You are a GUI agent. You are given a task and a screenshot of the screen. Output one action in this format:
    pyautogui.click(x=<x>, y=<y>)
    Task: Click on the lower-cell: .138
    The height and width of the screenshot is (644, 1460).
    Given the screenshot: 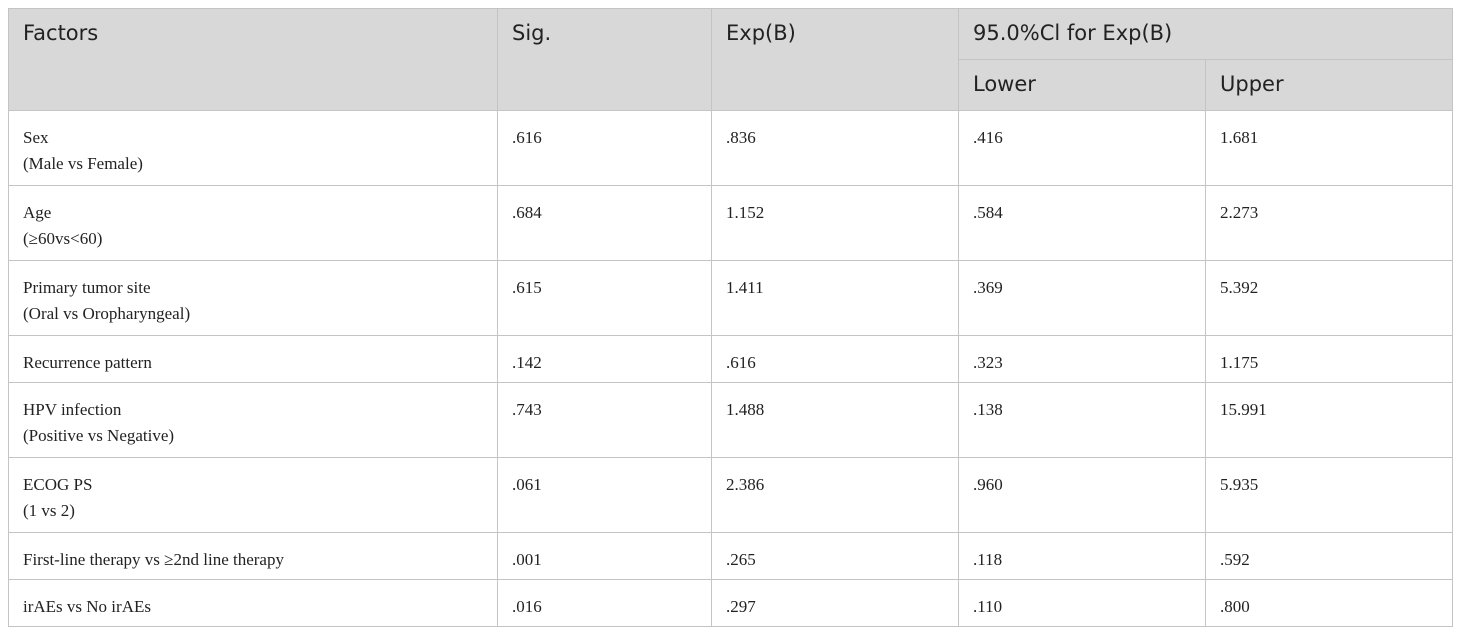 What is the action you would take?
    pyautogui.click(x=1082, y=420)
    